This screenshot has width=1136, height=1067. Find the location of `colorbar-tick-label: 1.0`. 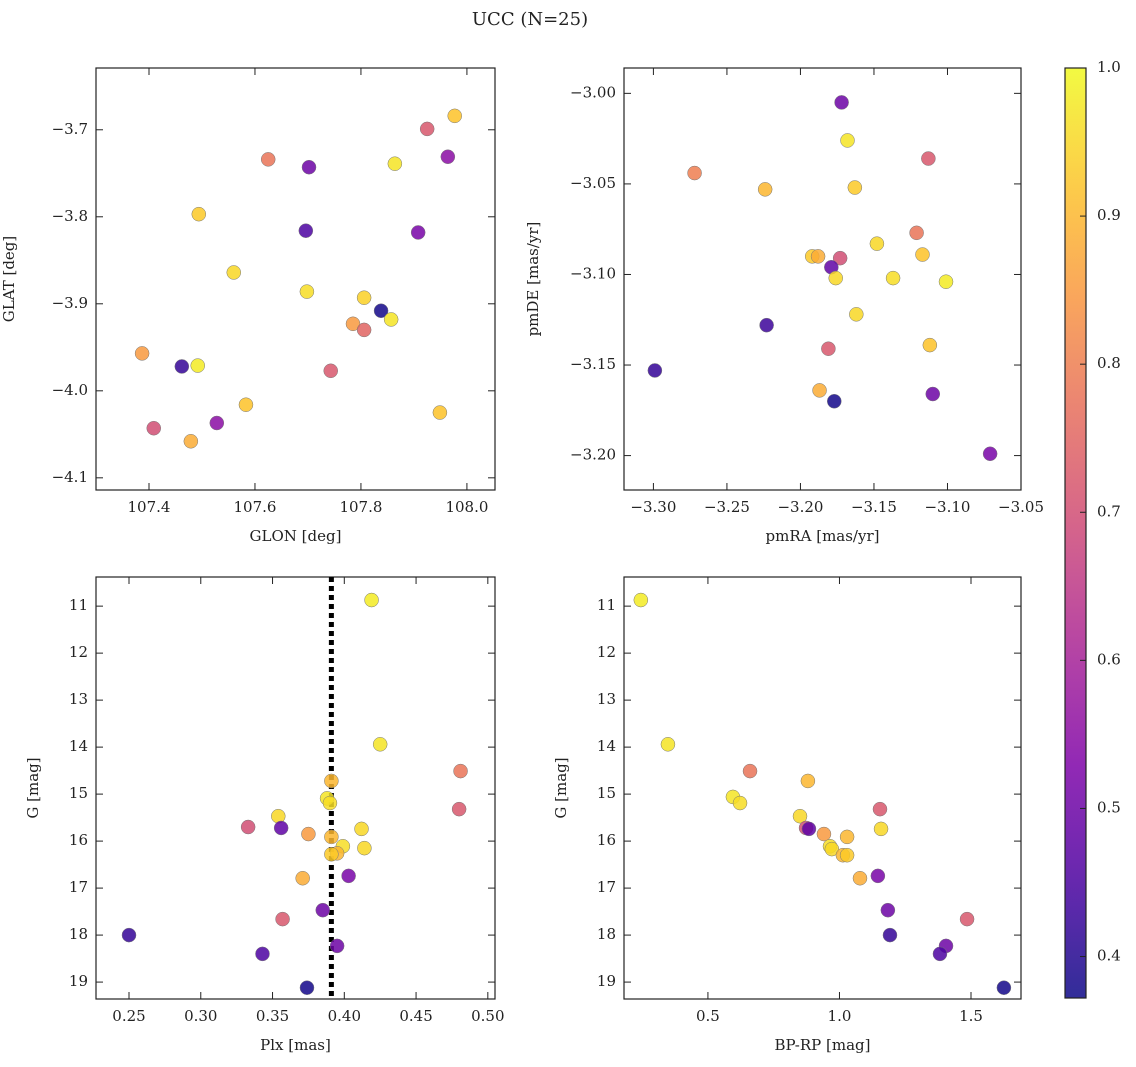

colorbar-tick-label: 1.0 is located at coordinates (1109, 67).